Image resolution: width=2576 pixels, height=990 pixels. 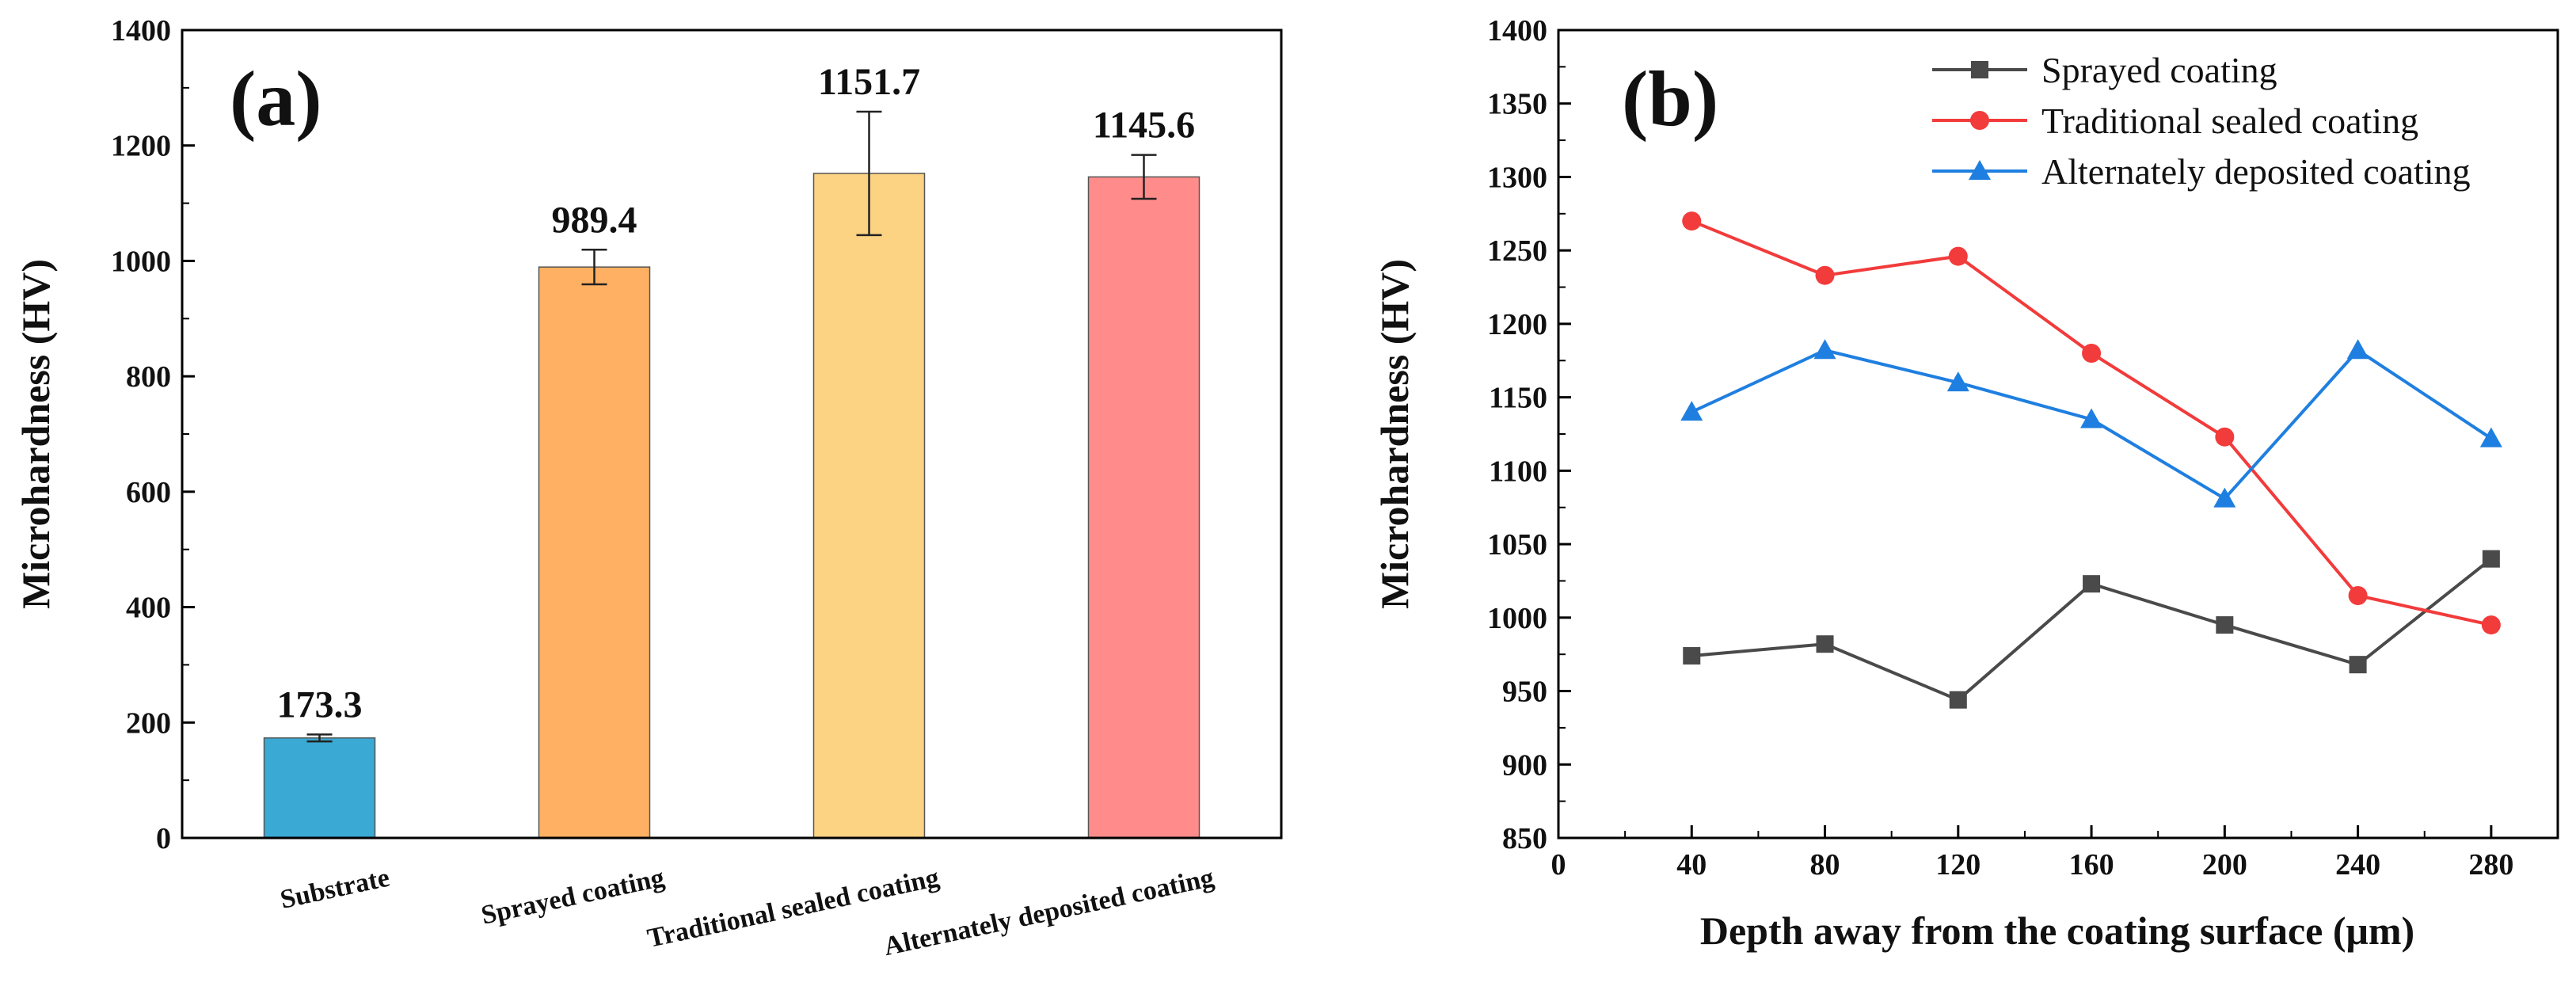 What do you see at coordinates (1958, 864) in the screenshot?
I see `x-tick-label-120: 120` at bounding box center [1958, 864].